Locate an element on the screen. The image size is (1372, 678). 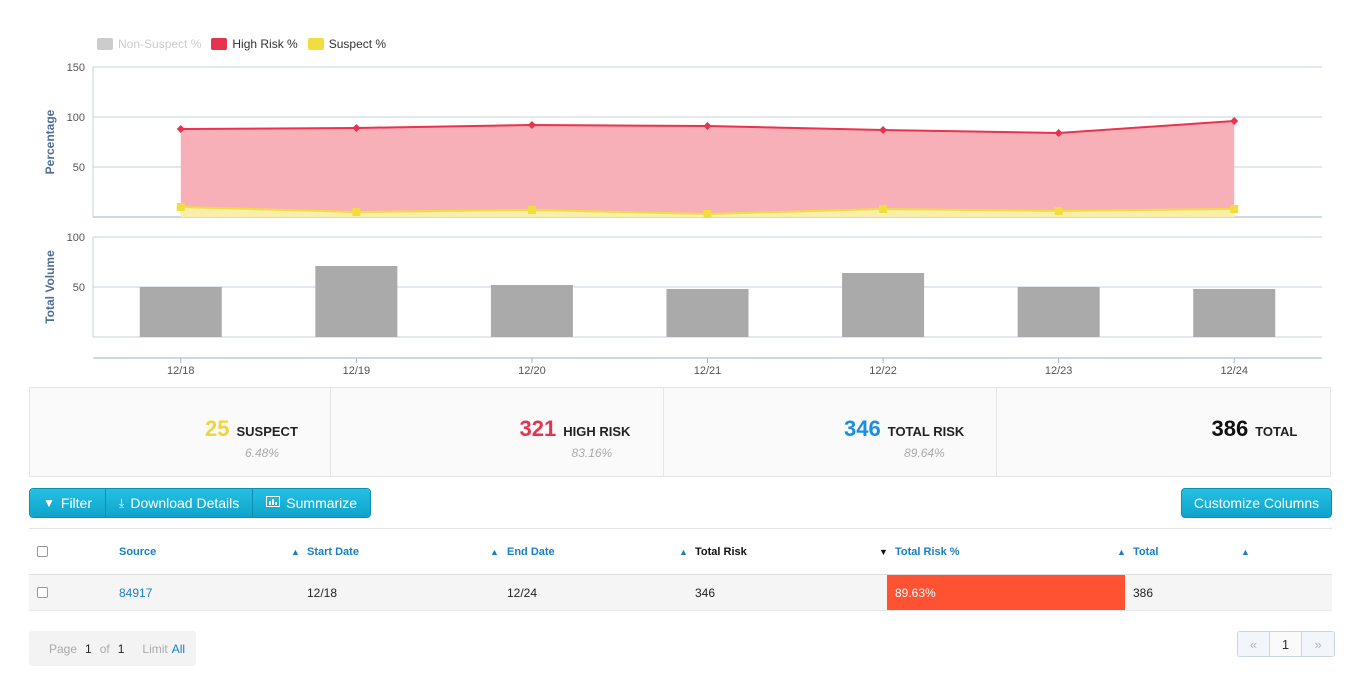
row-total-risk: 346 is located at coordinates (705, 592).